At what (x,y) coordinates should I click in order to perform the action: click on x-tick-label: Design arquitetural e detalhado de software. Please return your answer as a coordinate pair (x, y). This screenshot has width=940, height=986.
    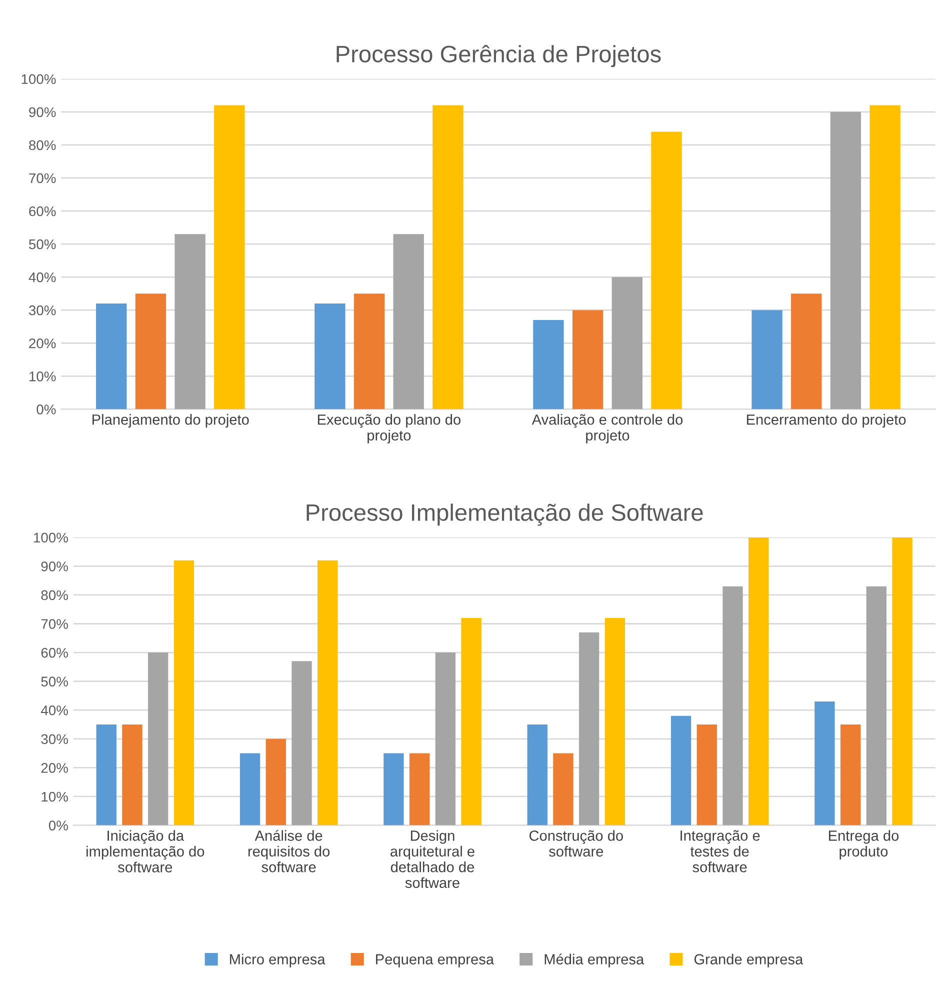
    Looking at the image, I should click on (432, 859).